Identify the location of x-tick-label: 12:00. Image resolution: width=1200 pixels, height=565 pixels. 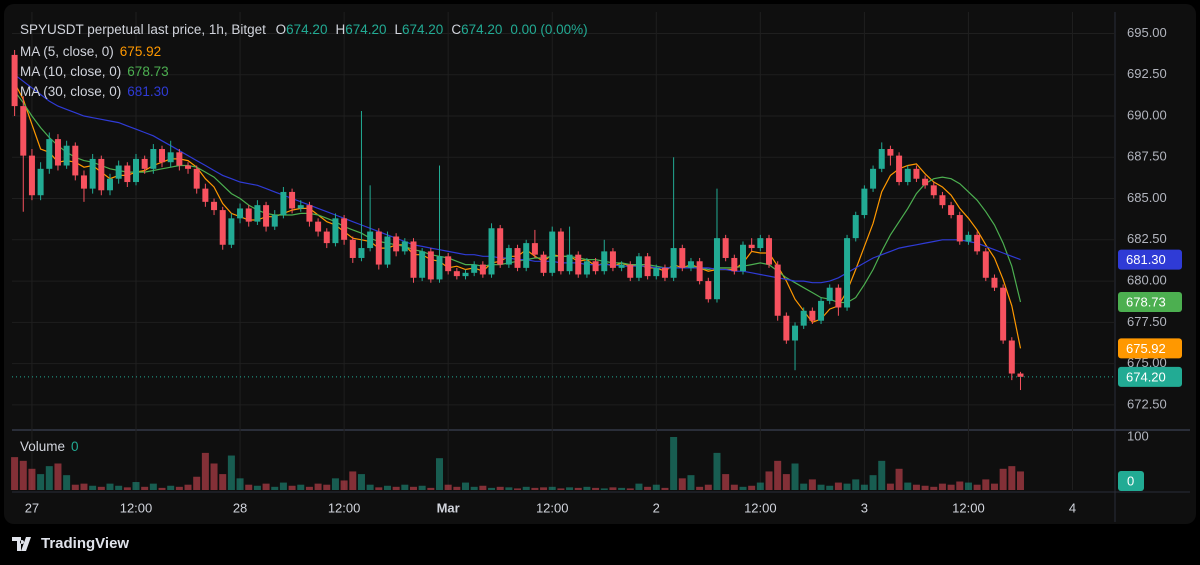
(136, 507).